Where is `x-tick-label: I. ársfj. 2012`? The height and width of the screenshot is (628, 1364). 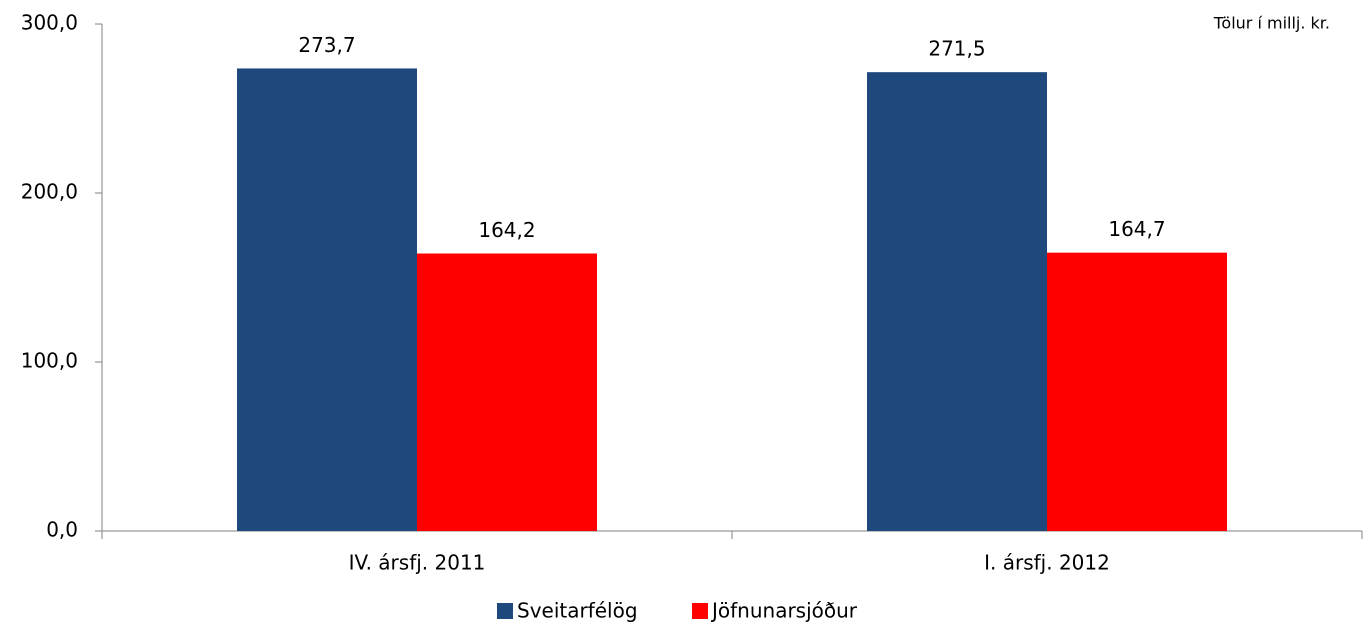
x-tick-label: I. ársfj. 2012 is located at coordinates (1047, 563).